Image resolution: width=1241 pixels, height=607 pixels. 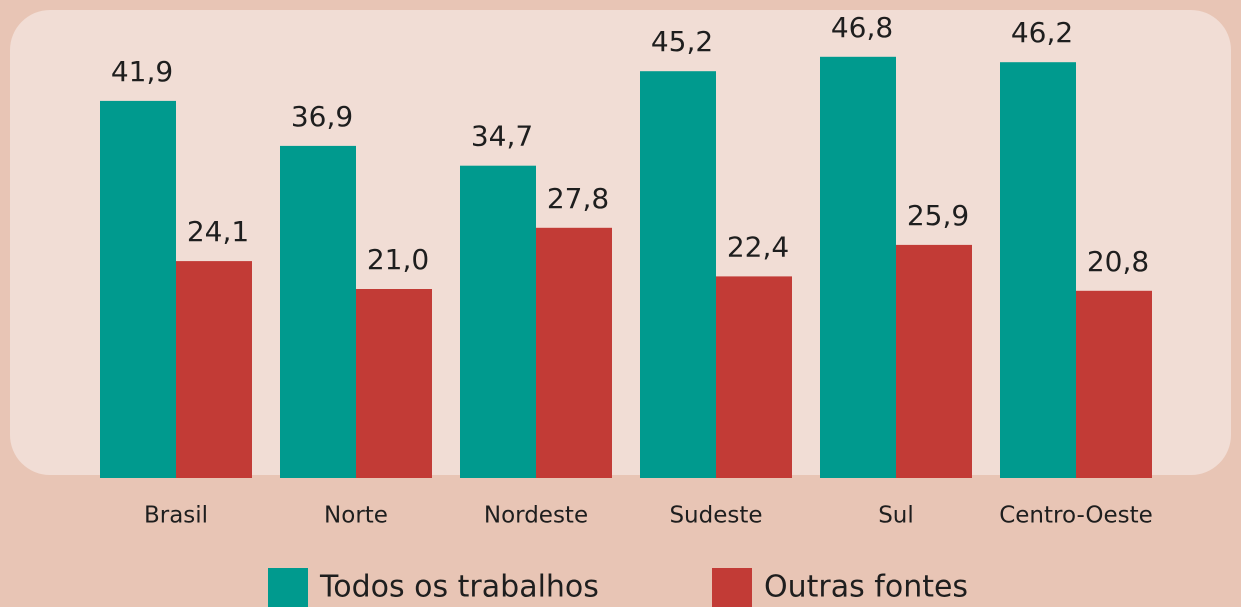 What do you see at coordinates (356, 516) in the screenshot?
I see `x-tick-label: Norte` at bounding box center [356, 516].